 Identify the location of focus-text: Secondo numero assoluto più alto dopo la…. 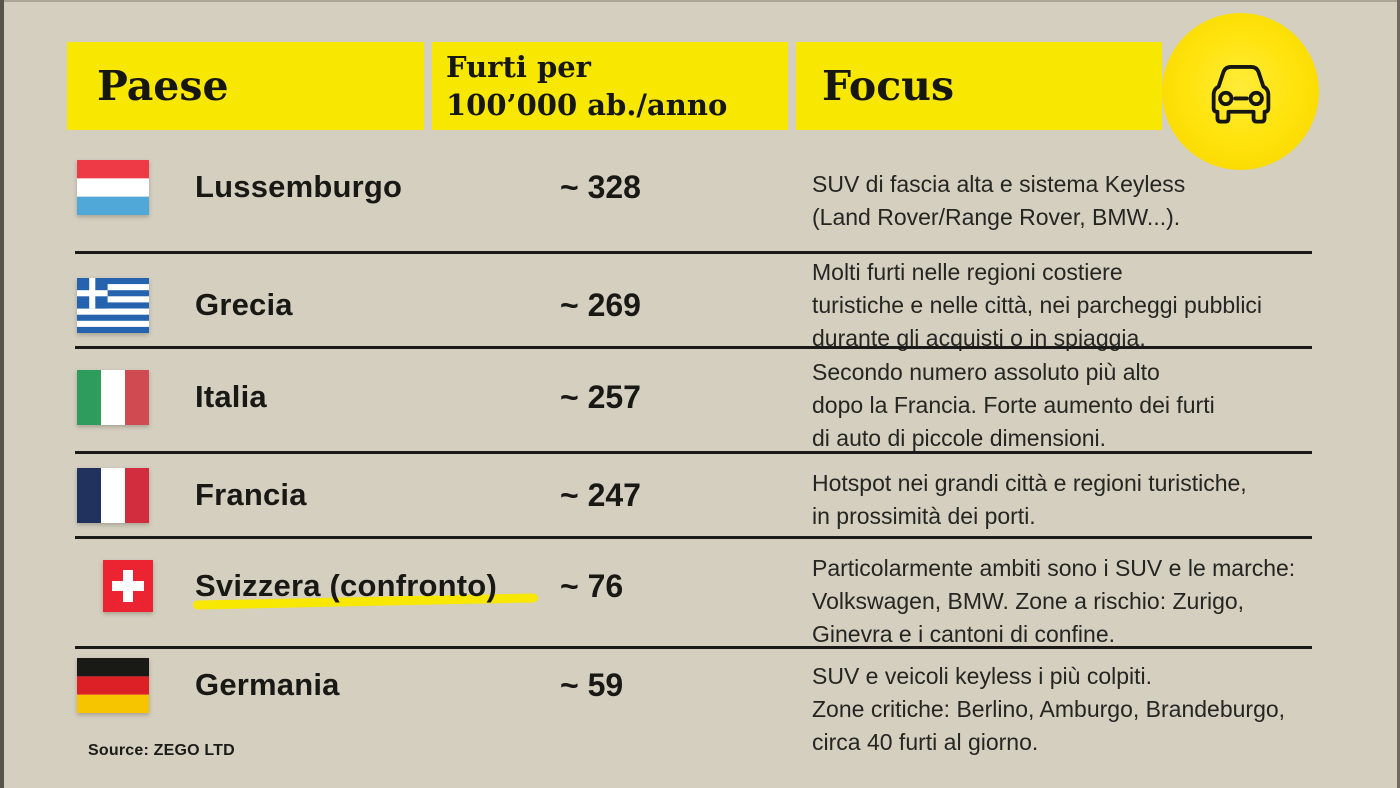
(1013, 405).